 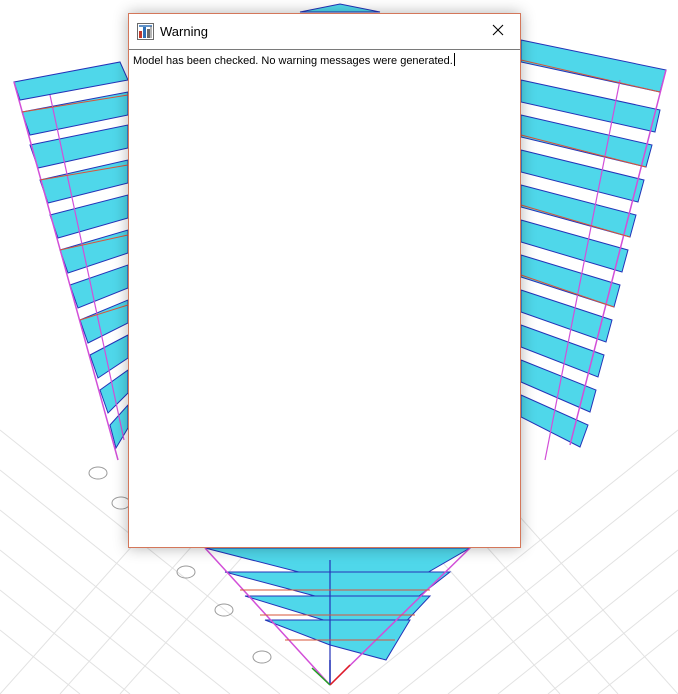 What do you see at coordinates (184, 31) in the screenshot?
I see `dialog-title: Warning` at bounding box center [184, 31].